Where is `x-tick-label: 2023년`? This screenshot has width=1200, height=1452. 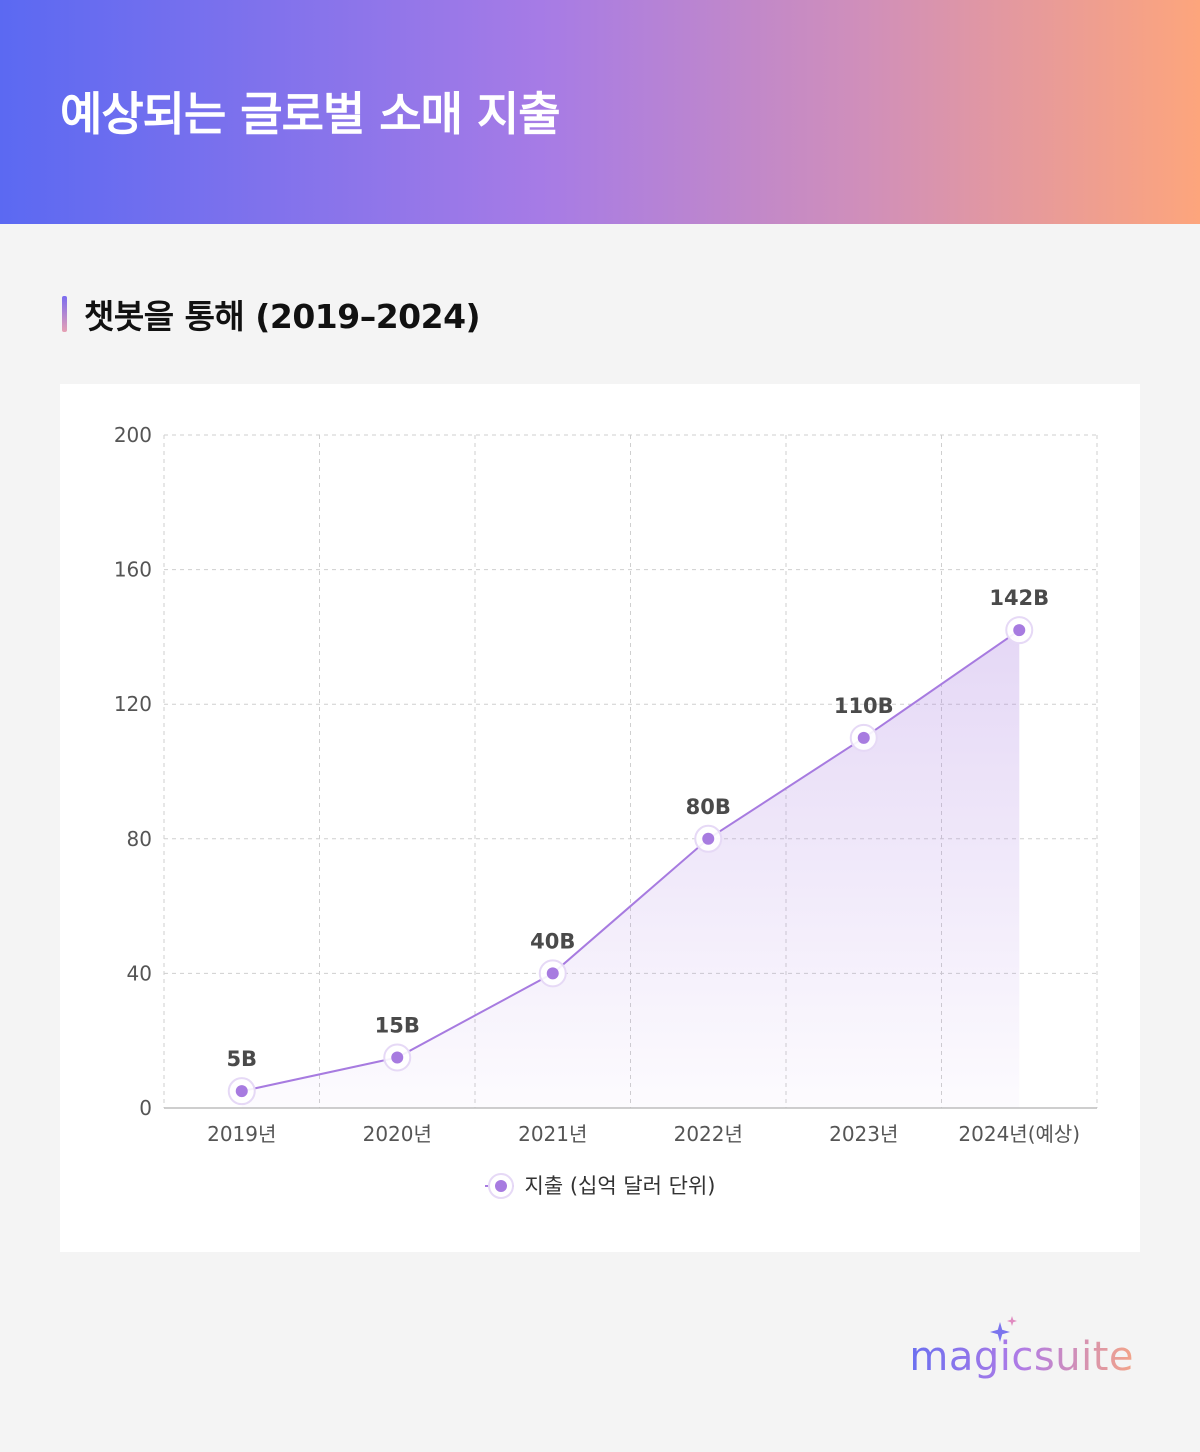 x-tick-label: 2023년 is located at coordinates (863, 1134).